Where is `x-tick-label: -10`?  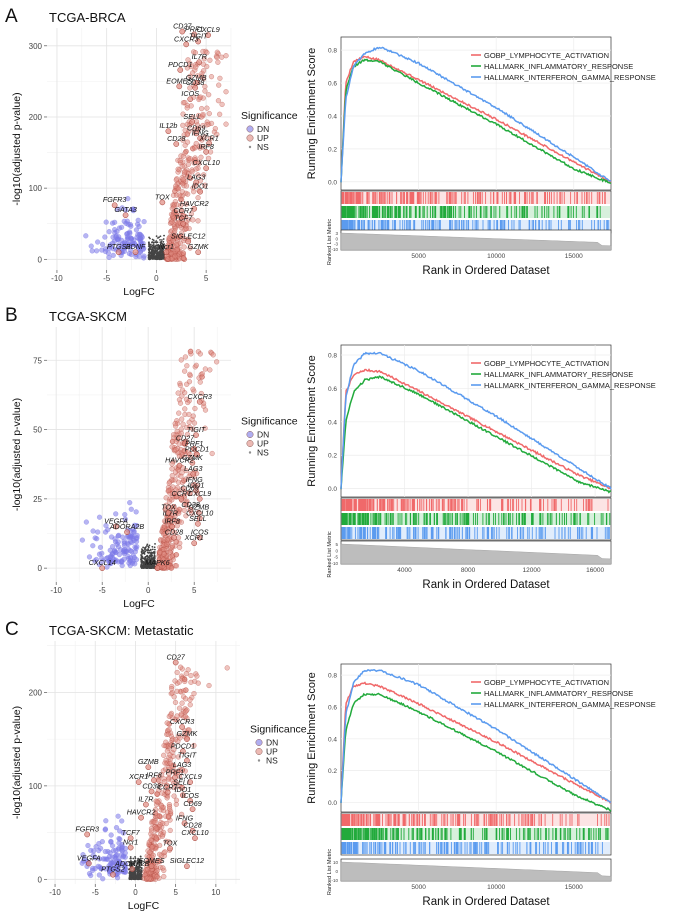
x-tick-label: -10 is located at coordinates (55, 892).